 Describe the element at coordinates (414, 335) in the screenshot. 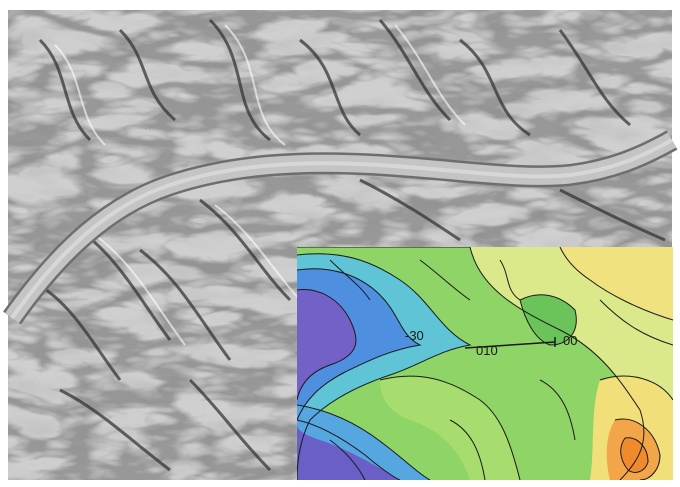

I see `contour-label-minus-30: -30` at that location.